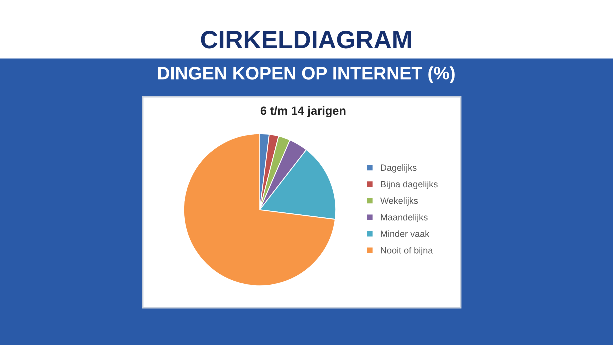  I want to click on text: 6 t/m 14 jarigen, so click(303, 112).